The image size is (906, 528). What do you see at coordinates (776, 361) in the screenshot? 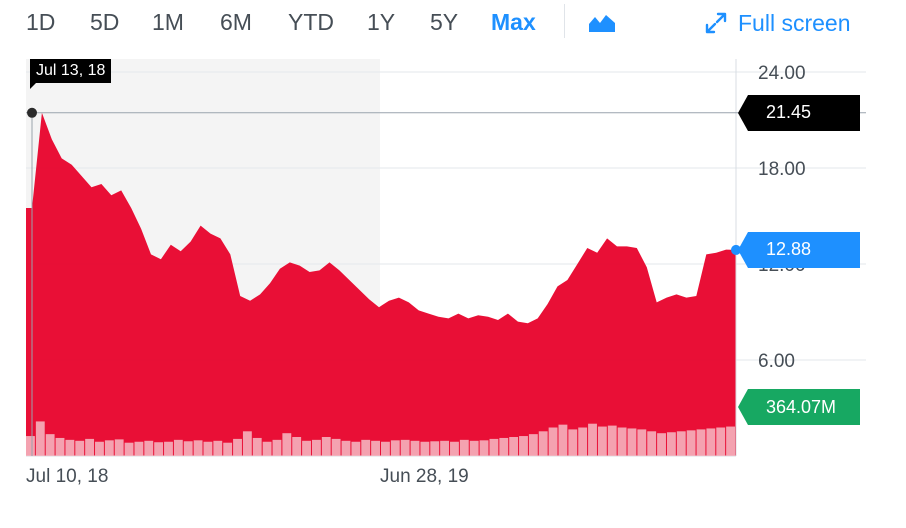
I see `y-tick-label: 6.00` at bounding box center [776, 361].